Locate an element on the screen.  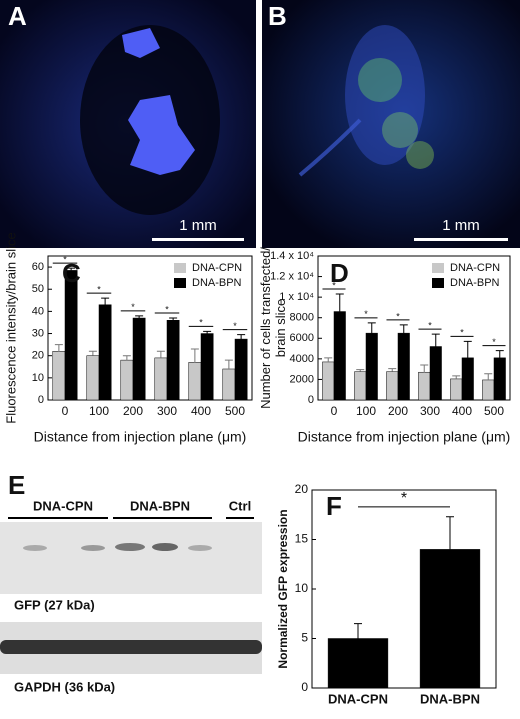
lane-label: Ctrl is located at coordinates (240, 505).